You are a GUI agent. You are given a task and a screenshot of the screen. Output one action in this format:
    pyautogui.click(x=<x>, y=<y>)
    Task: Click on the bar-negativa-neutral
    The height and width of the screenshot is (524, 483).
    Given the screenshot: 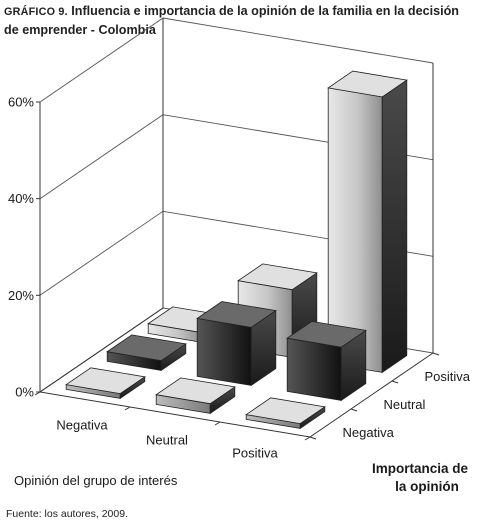 What is the action you would take?
    pyautogui.click(x=195, y=396)
    